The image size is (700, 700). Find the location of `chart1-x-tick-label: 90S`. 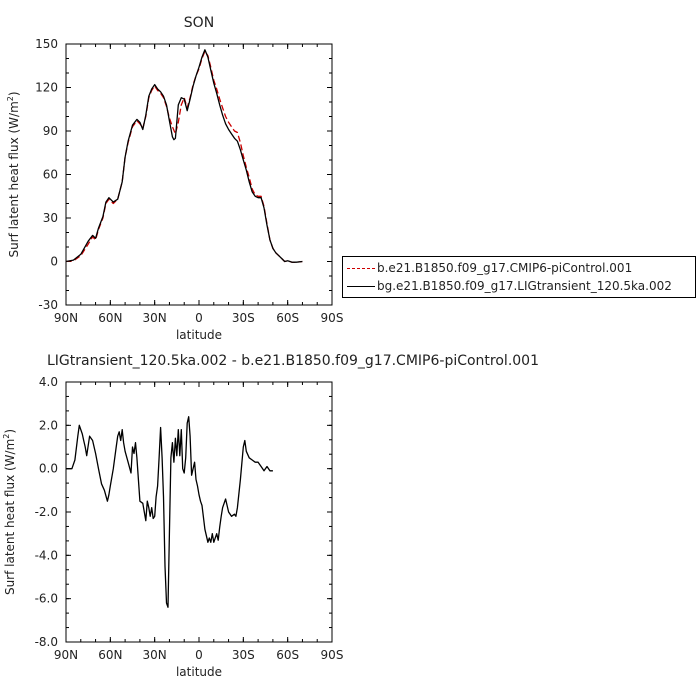

chart1-x-tick-label: 90S is located at coordinates (332, 318).